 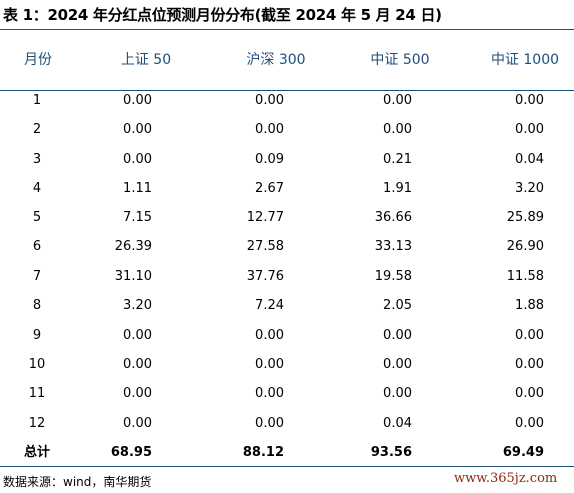 What do you see at coordinates (287, 160) in the screenshot?
I see `table-row: 3 0.00 0.09 0.21 0.04` at bounding box center [287, 160].